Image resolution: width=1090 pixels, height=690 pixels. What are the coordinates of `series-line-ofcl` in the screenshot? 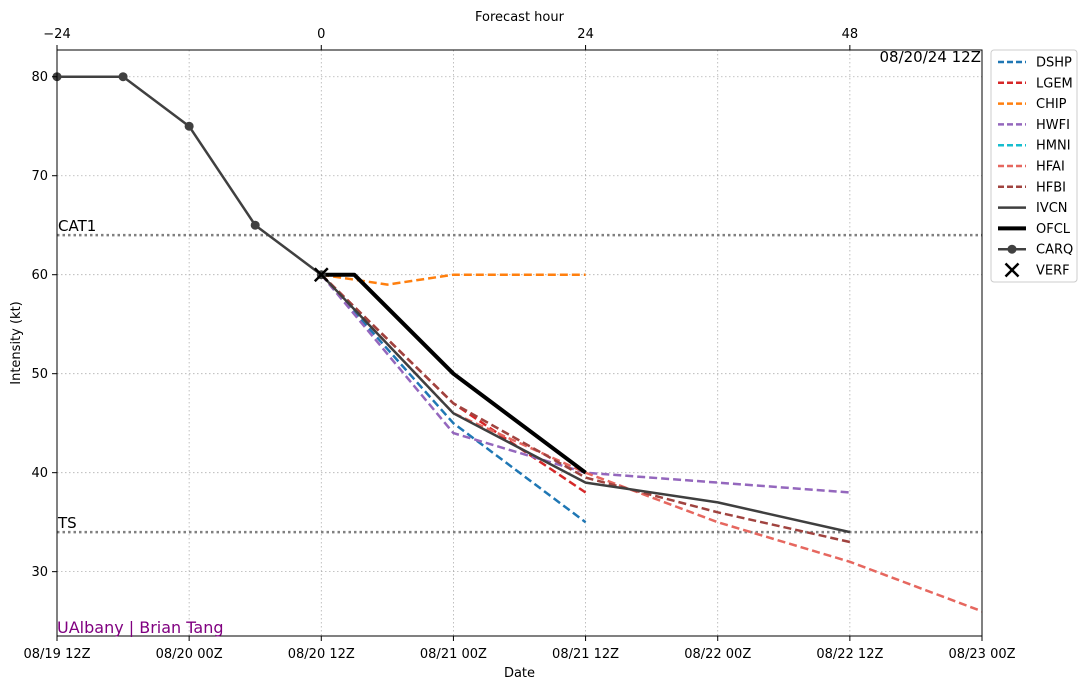 It's located at (454, 373).